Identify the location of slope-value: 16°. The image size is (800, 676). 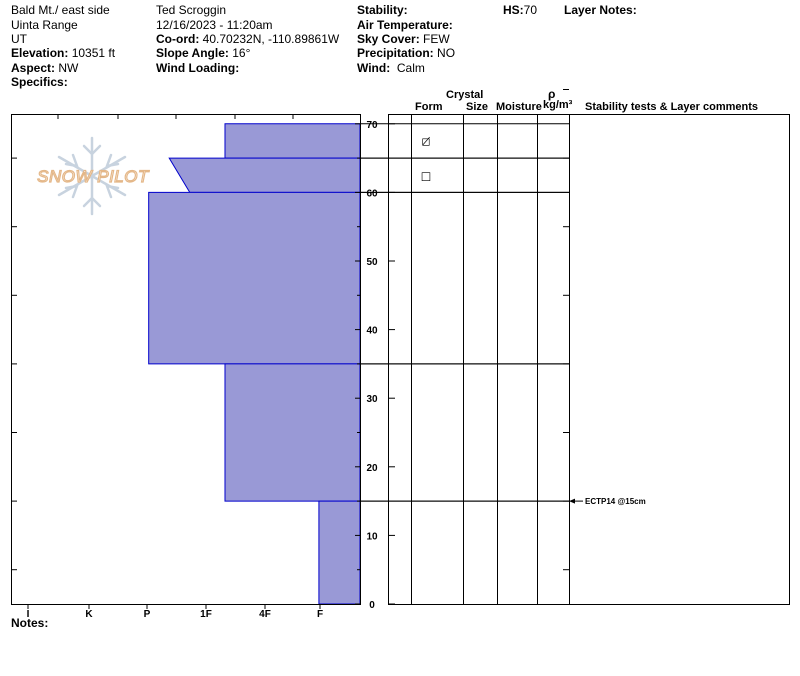
(241, 53).